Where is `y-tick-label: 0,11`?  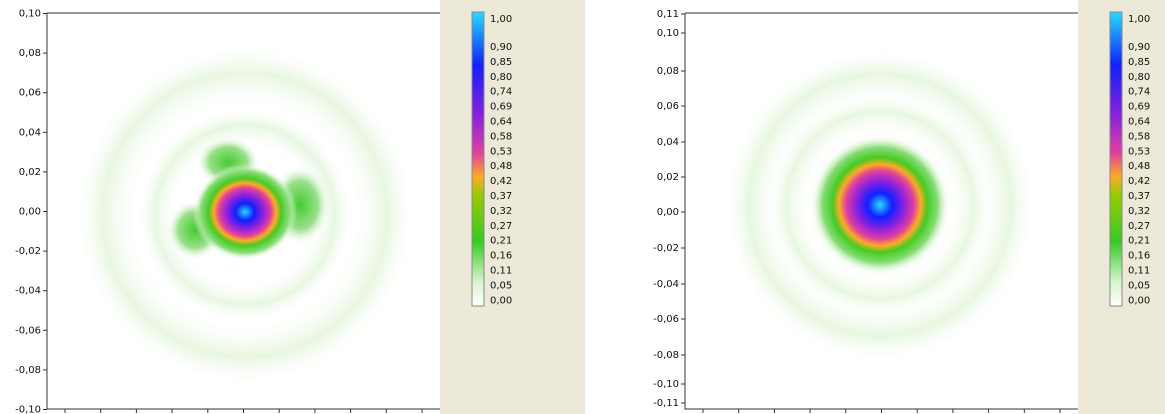 y-tick-label: 0,11 is located at coordinates (668, 14).